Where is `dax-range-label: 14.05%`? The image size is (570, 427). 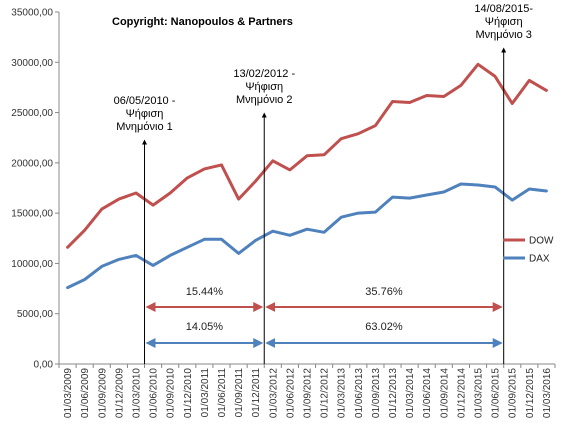 dax-range-label: 14.05% is located at coordinates (205, 327).